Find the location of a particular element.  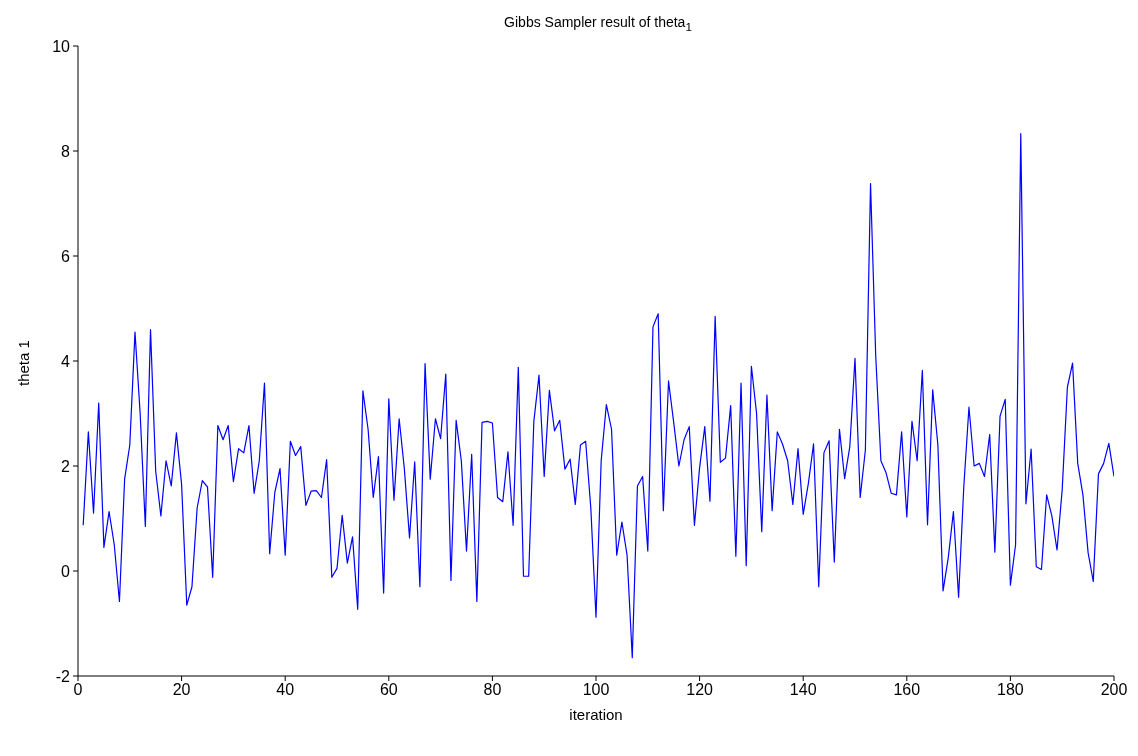

y-tick-label: 8 is located at coordinates (66, 151).